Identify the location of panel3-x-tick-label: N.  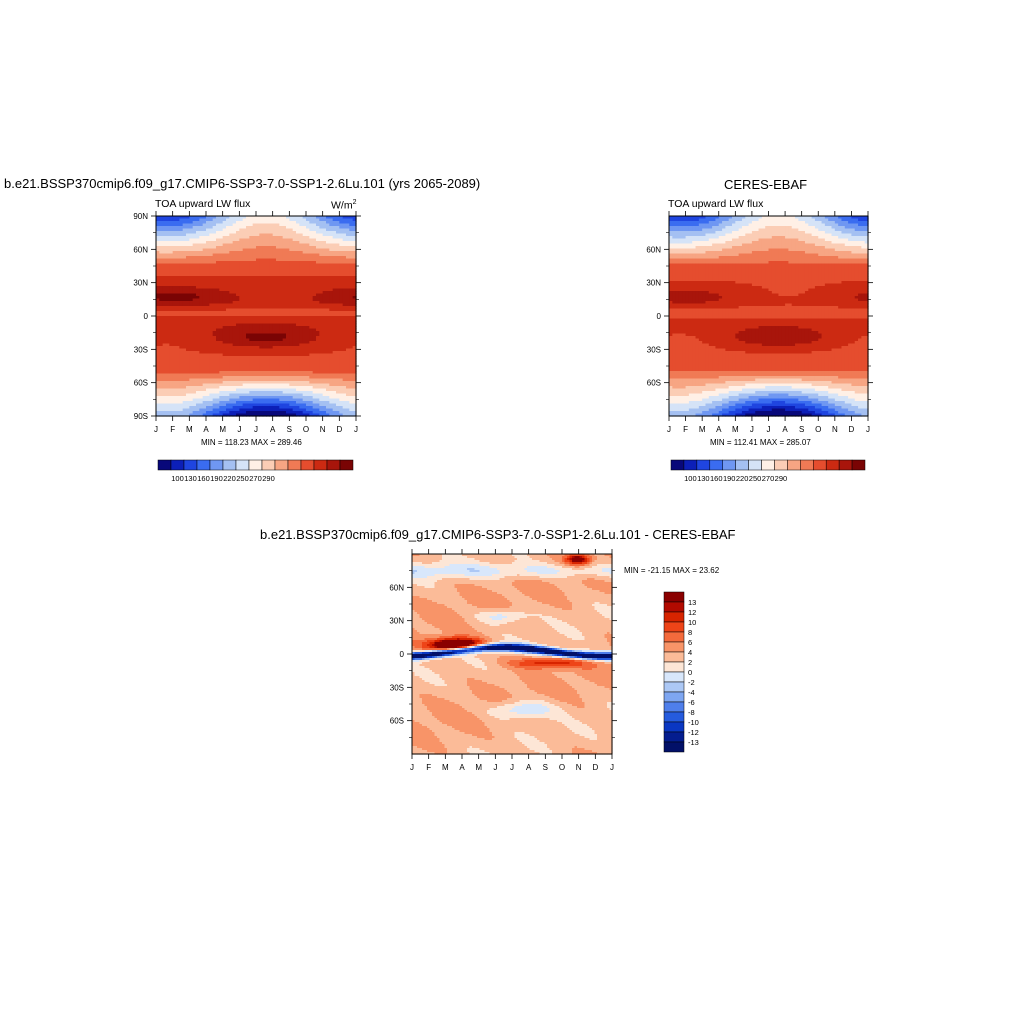
(579, 767).